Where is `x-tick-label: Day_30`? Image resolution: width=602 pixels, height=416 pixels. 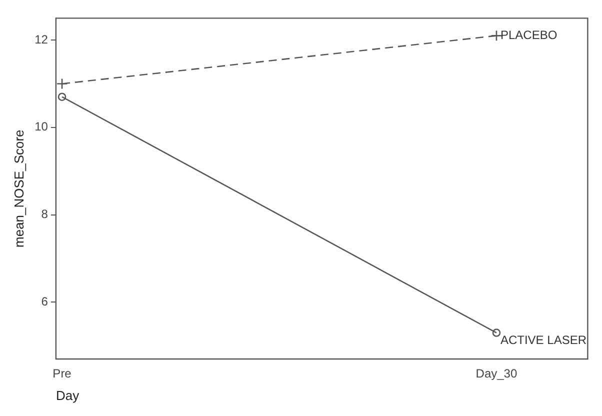 x-tick-label: Day_30 is located at coordinates (497, 373).